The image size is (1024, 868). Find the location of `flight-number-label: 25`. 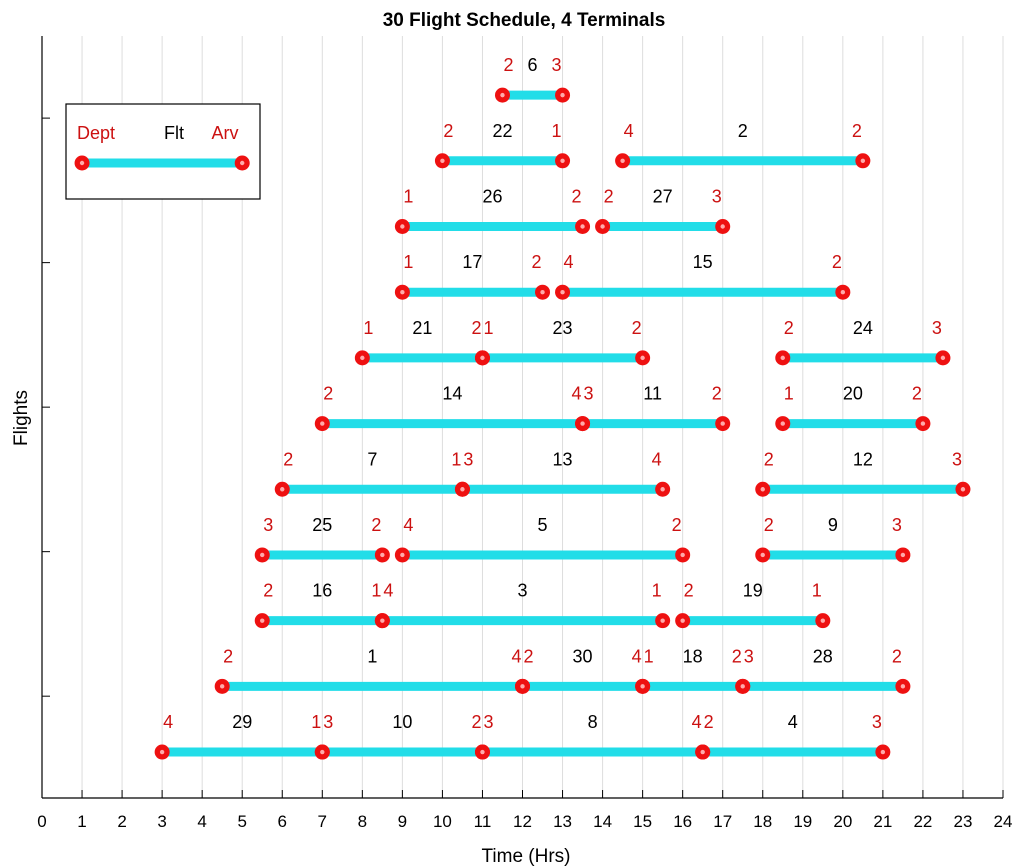

flight-number-label: 25 is located at coordinates (322, 525).